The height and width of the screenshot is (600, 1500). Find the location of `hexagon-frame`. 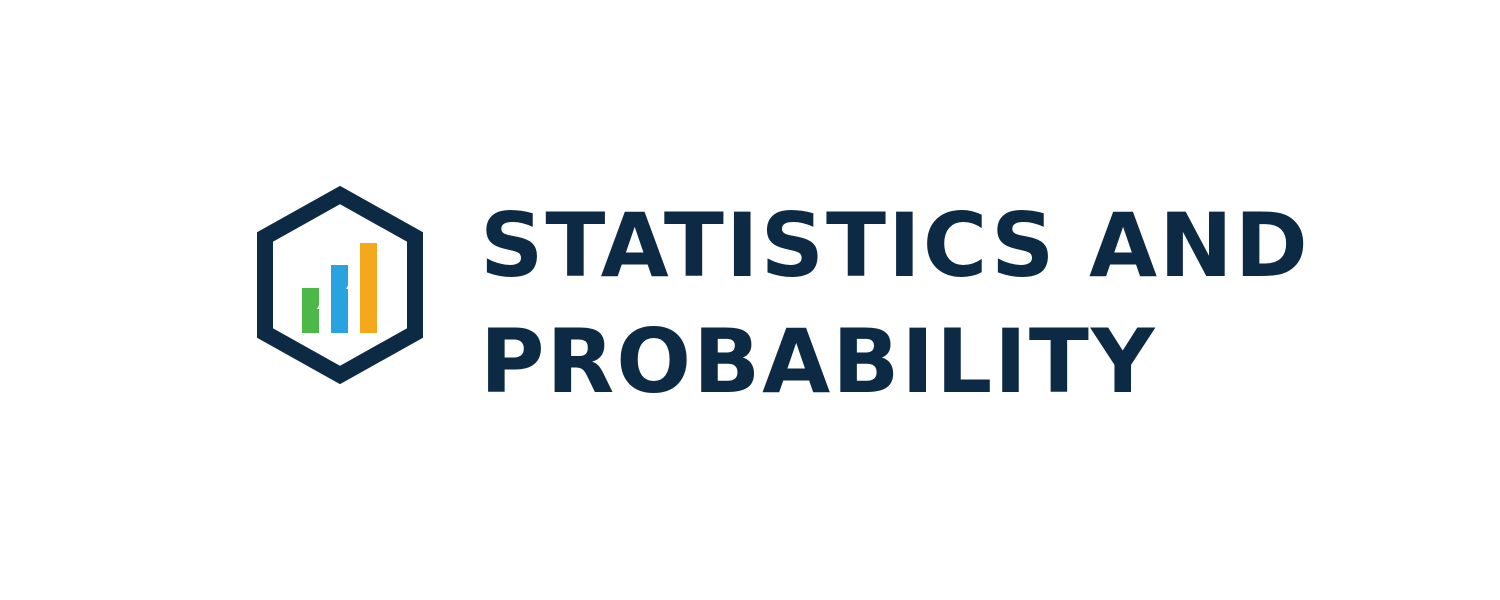

hexagon-frame is located at coordinates (340, 285).